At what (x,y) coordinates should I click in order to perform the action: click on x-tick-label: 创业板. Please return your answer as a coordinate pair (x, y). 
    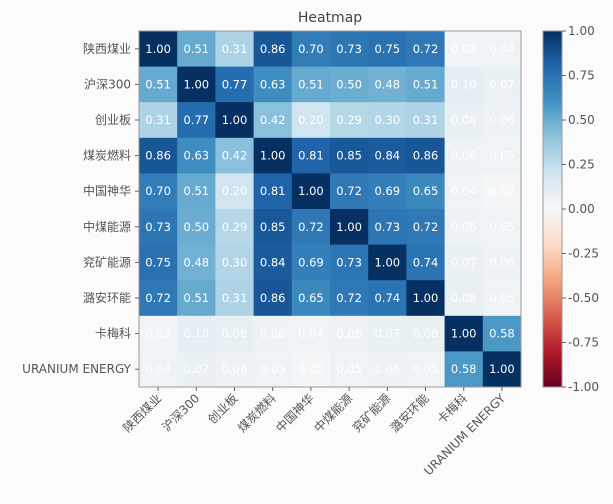
    Looking at the image, I should click on (222, 408).